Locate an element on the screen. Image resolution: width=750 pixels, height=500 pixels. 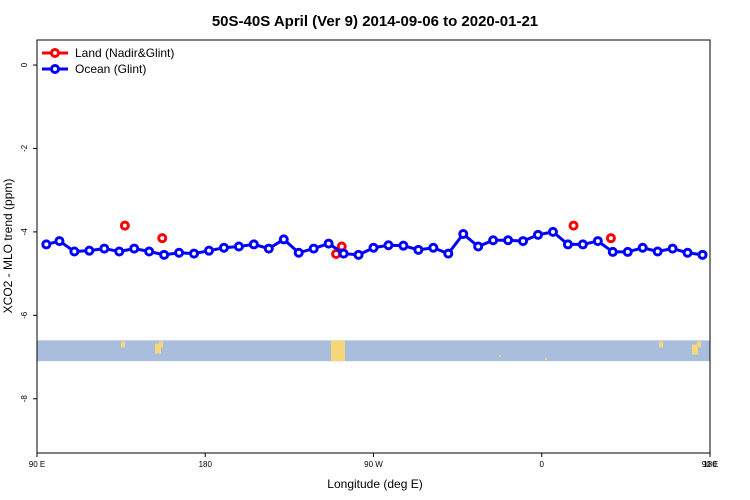
map-strip is located at coordinates (373, 351).